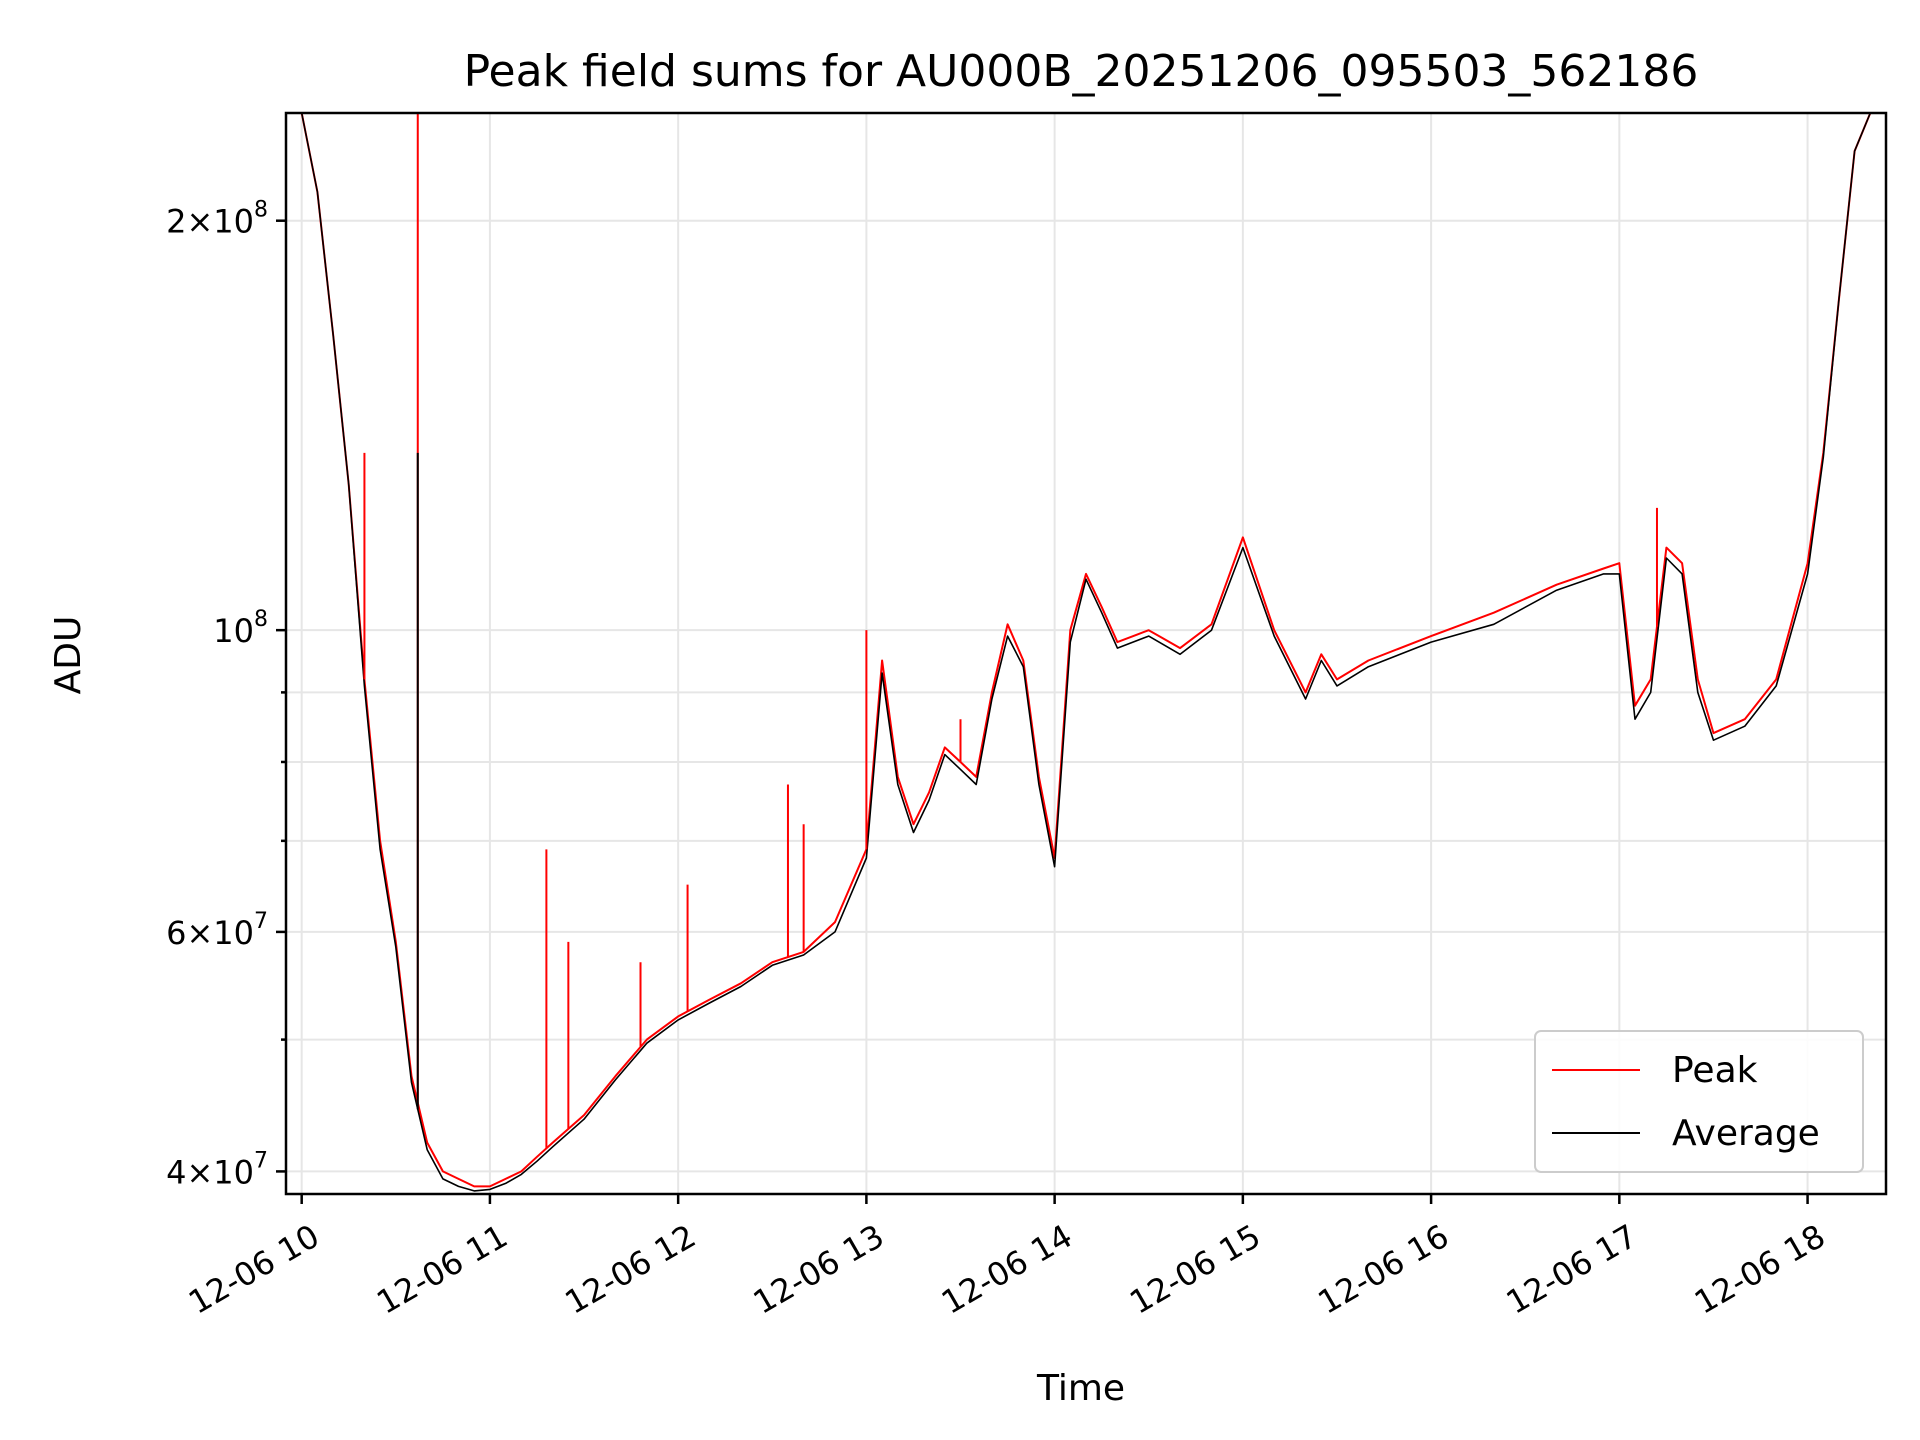  What do you see at coordinates (226, 694) in the screenshot?
I see `y-axis-ticks: 4×107 6×107 108 2×108` at bounding box center [226, 694].